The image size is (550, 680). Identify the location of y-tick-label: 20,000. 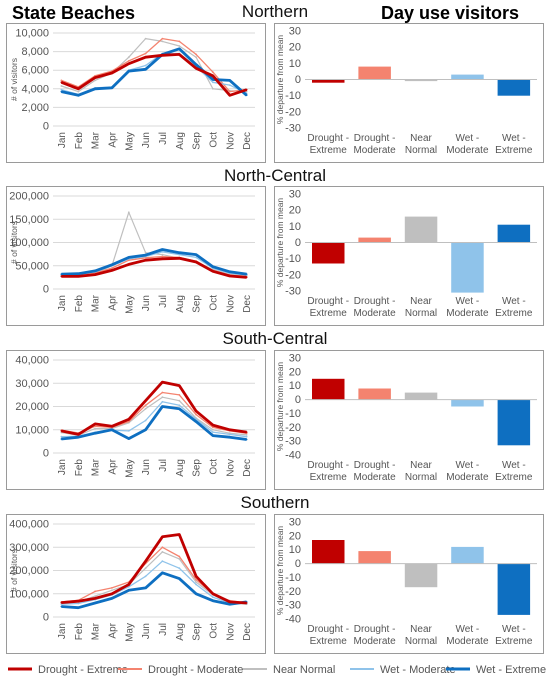
(32, 407).